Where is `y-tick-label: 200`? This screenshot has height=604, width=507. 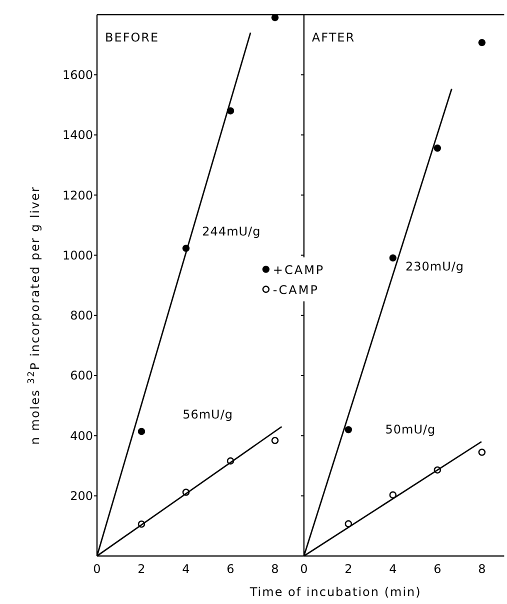
y-tick-label: 200 is located at coordinates (81, 496).